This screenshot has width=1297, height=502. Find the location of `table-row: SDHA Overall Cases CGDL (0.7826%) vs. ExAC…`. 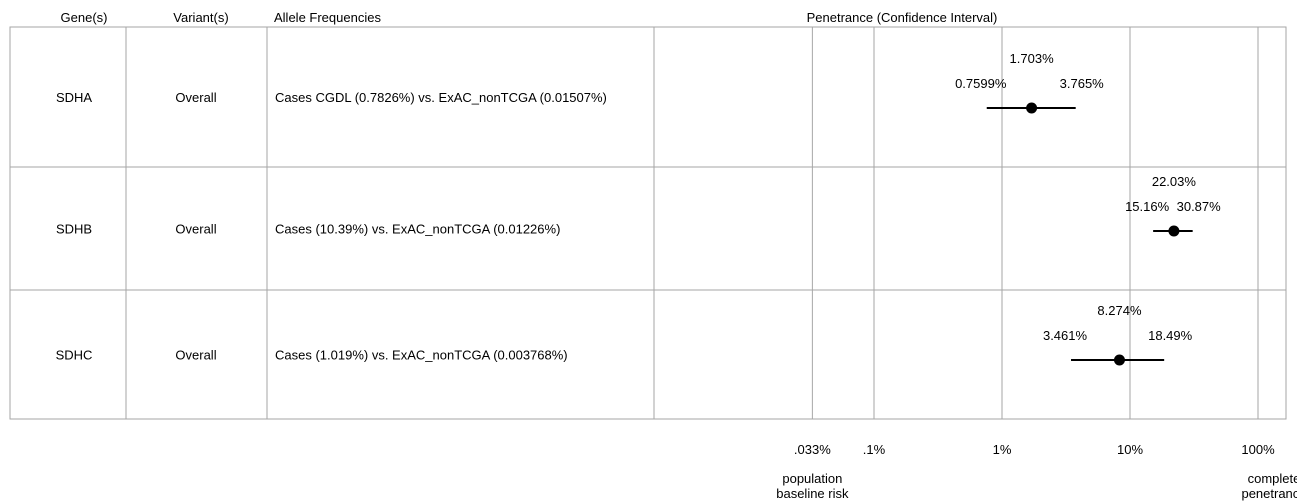

table-row: SDHA Overall Cases CGDL (0.7826%) vs. ExAC… is located at coordinates (580, 82).